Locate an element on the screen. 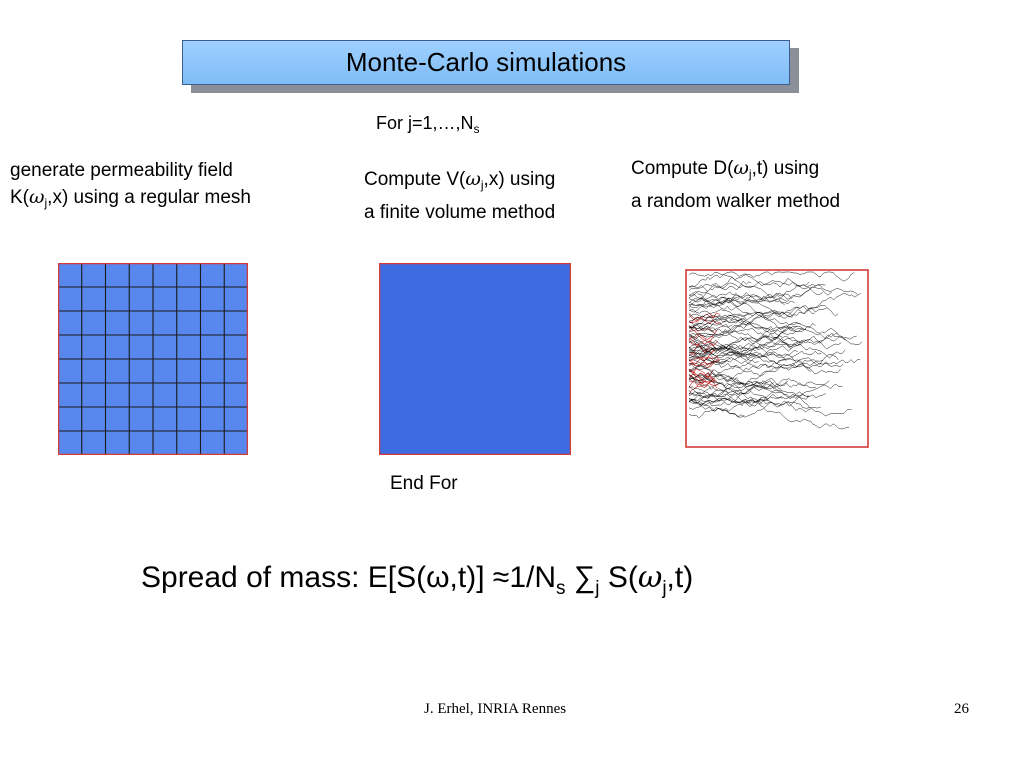  loop-end: End For is located at coordinates (424, 483).